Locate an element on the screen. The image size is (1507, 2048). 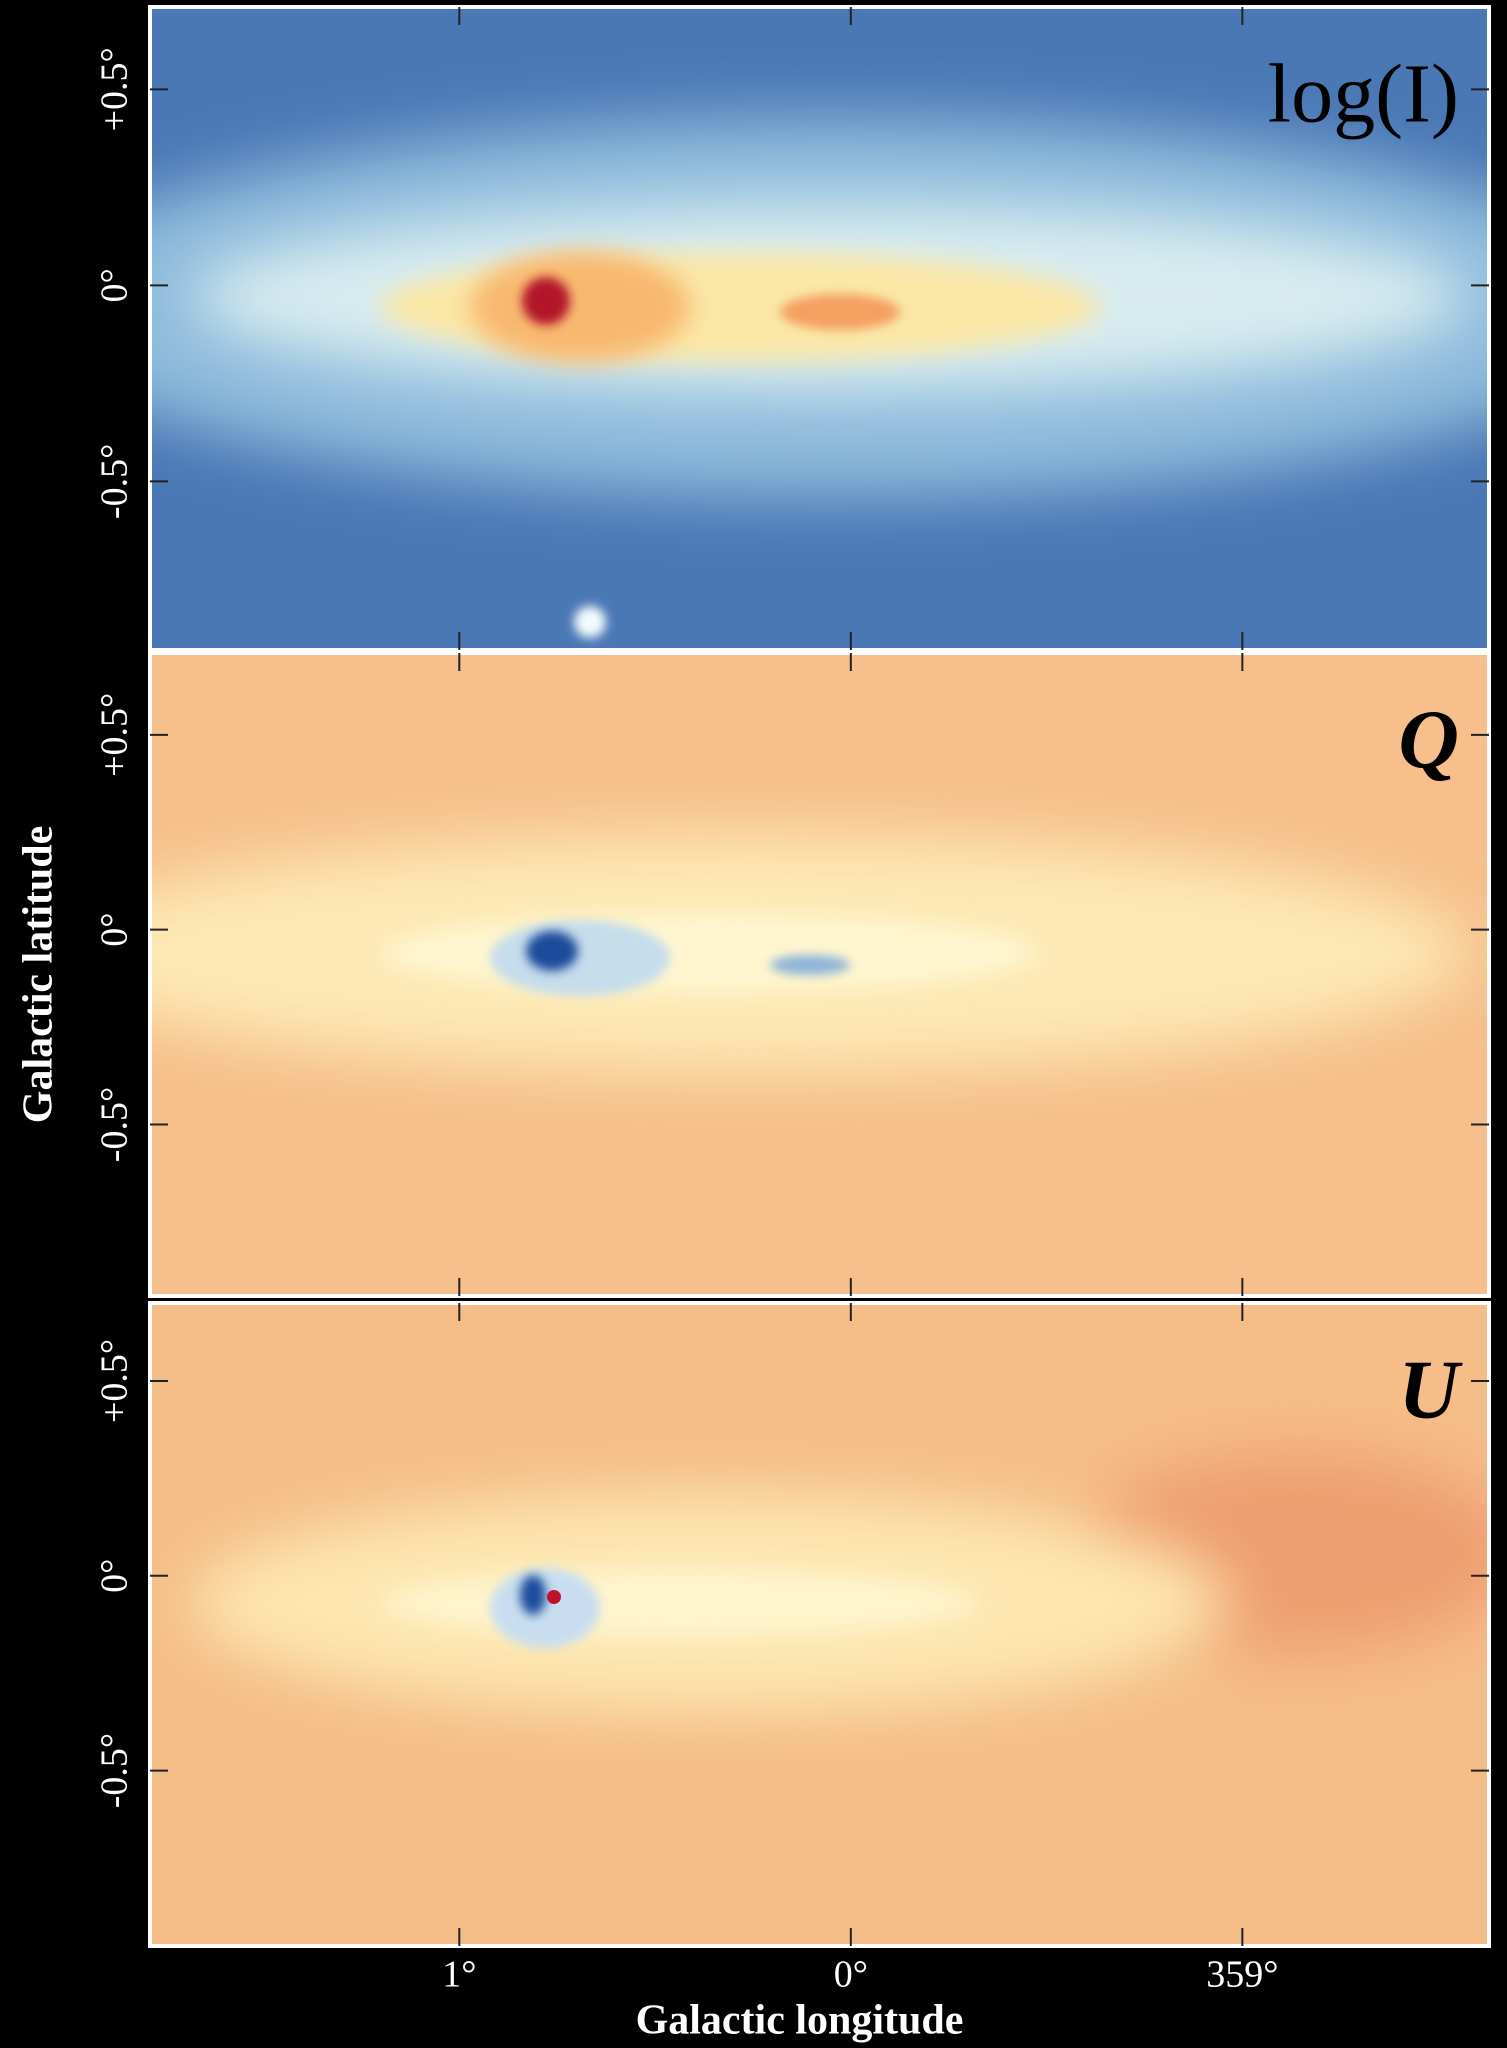
y-axis-label: Galactic latitude is located at coordinates (39, 974).